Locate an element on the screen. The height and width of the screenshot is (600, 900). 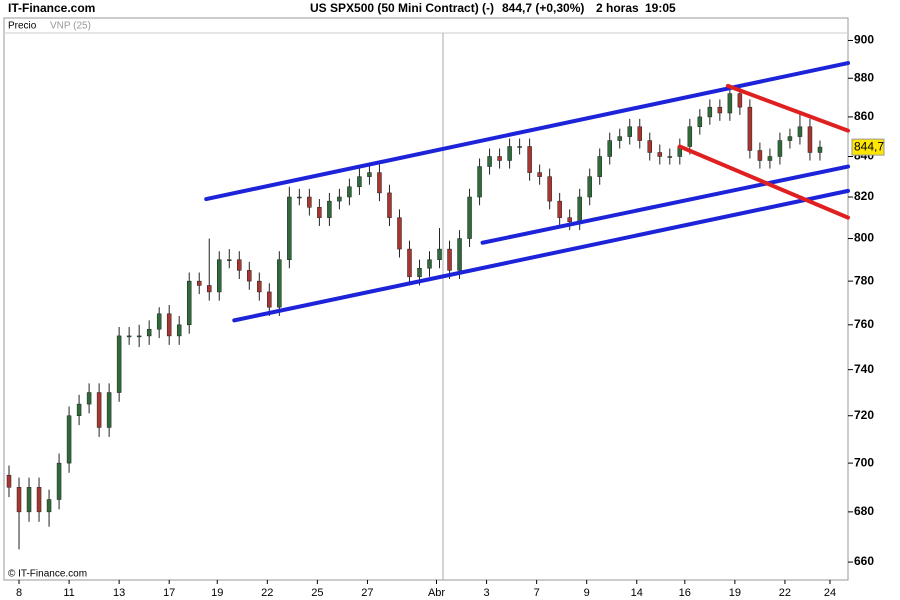
y-tick-label: 760 is located at coordinates (864, 324).